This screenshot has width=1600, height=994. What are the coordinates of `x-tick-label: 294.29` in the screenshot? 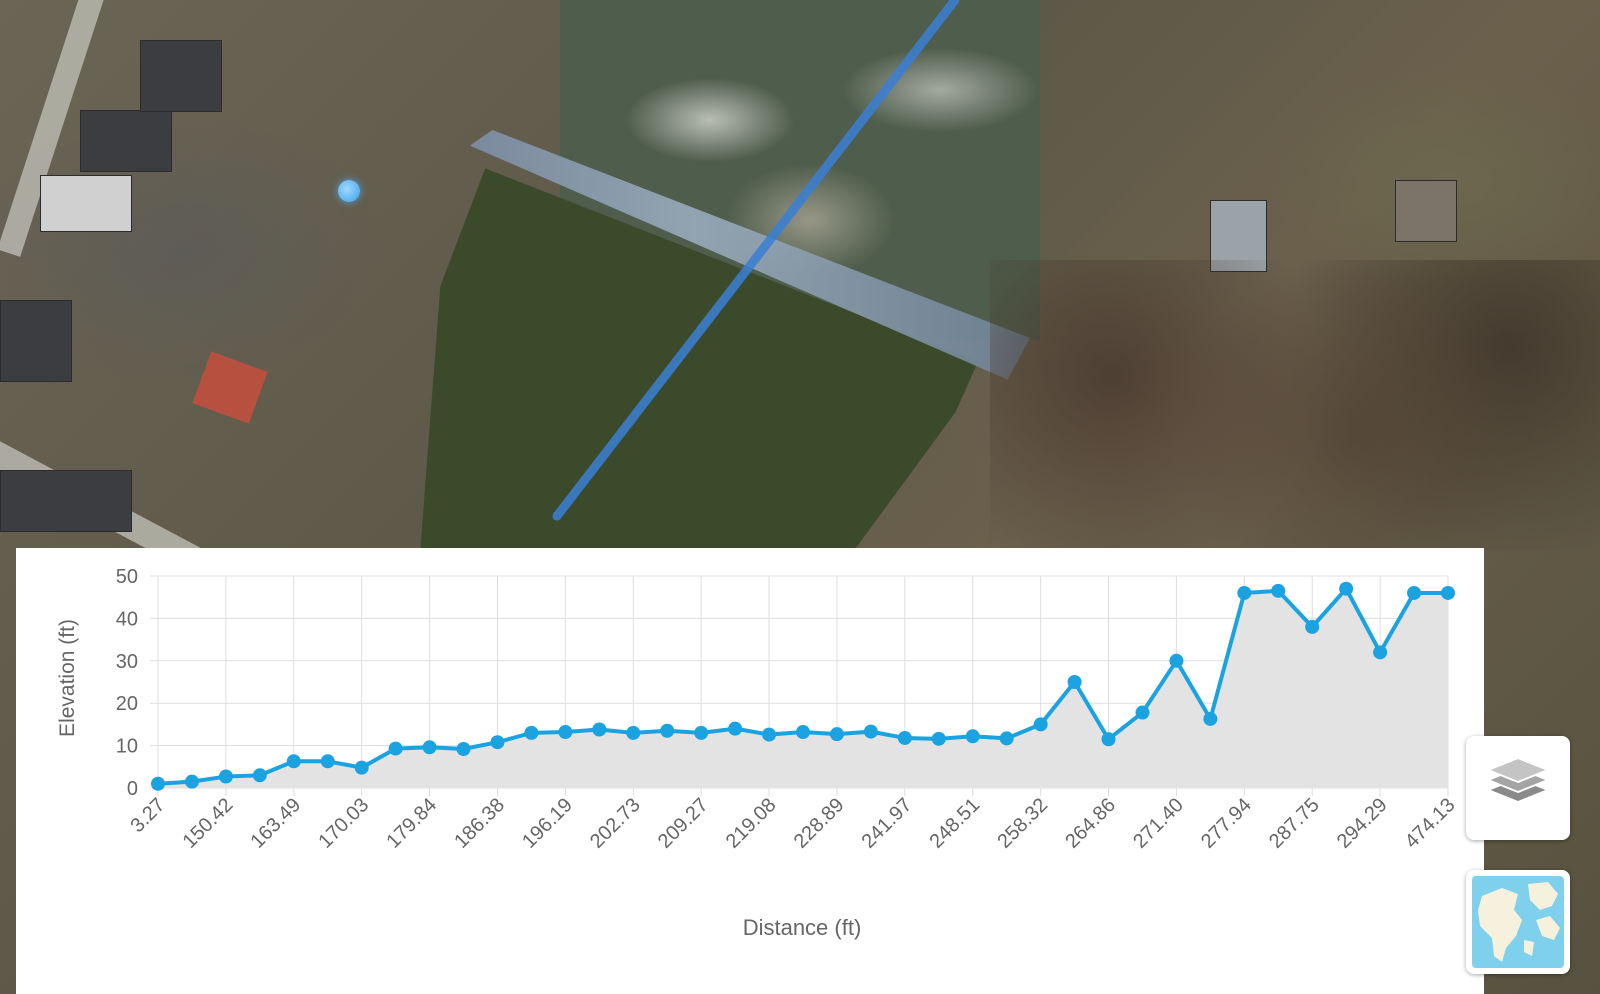 It's located at (1362, 823).